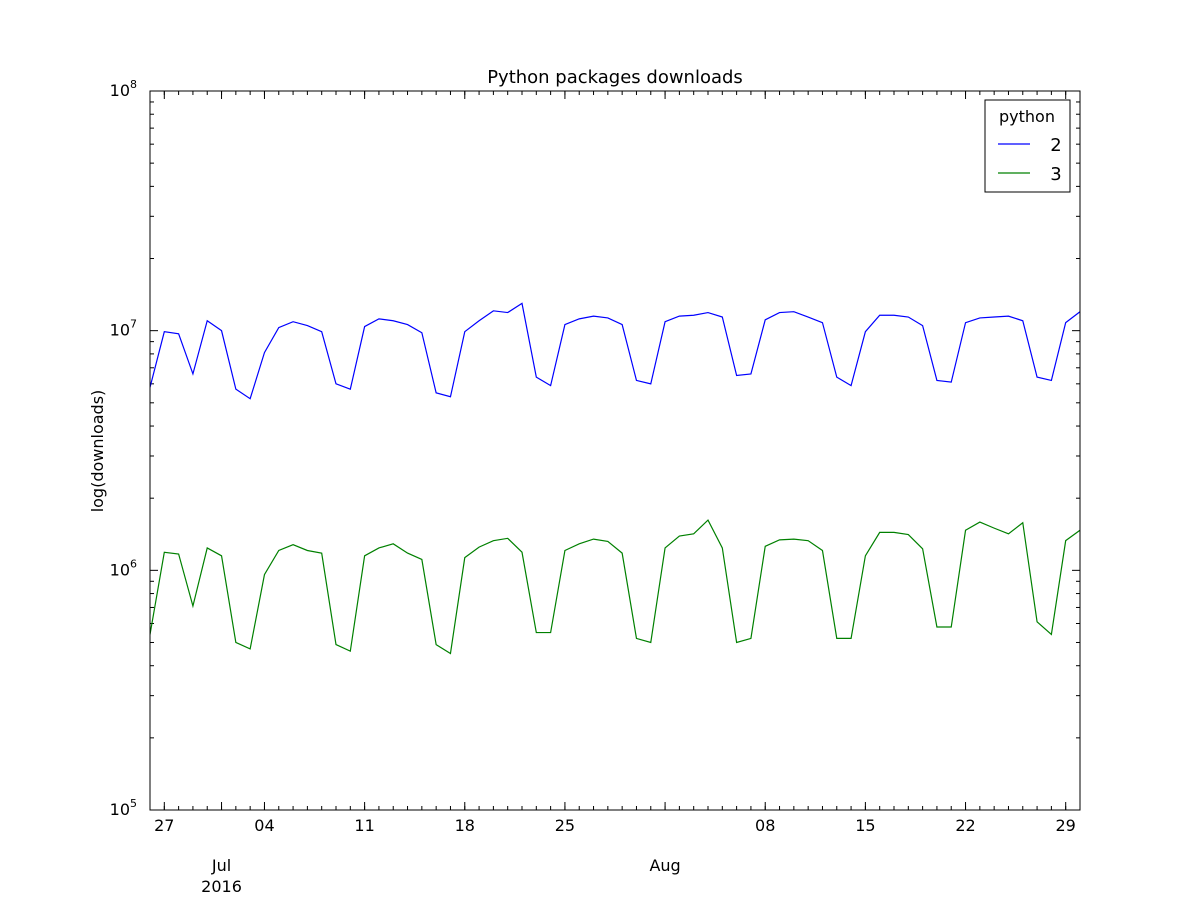 The image size is (1200, 900). Describe the element at coordinates (765, 825) in the screenshot. I see `x-tick-label: 08` at that location.